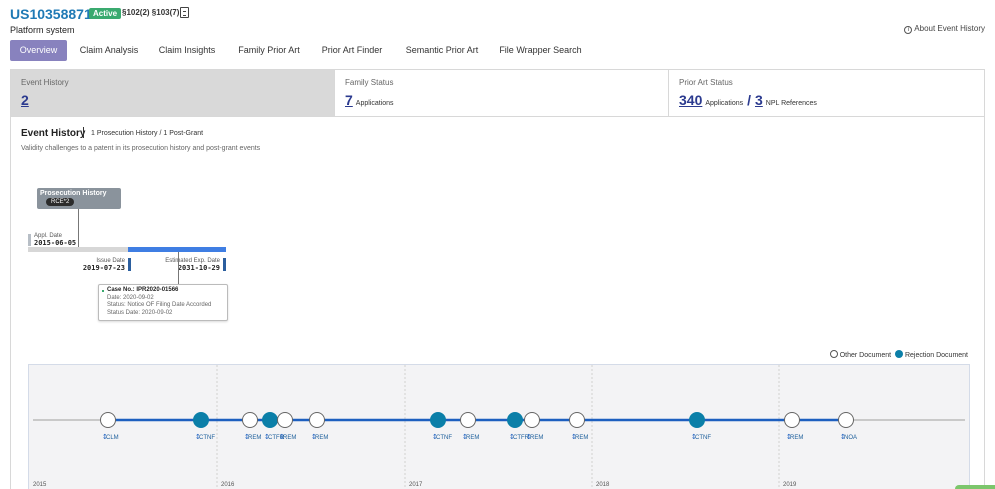  I want to click on issue-date-value: 2019-07-23, so click(103, 268).